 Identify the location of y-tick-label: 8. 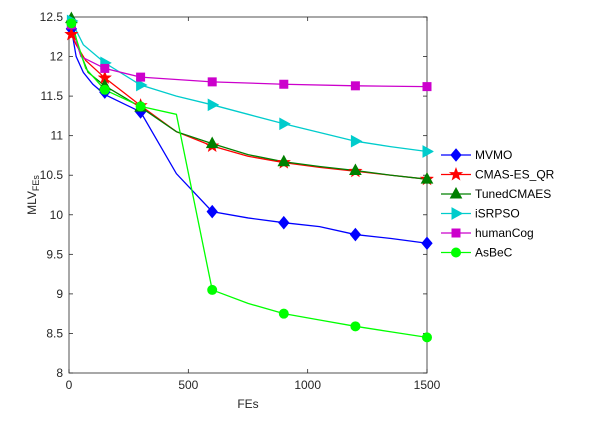
(59, 373).